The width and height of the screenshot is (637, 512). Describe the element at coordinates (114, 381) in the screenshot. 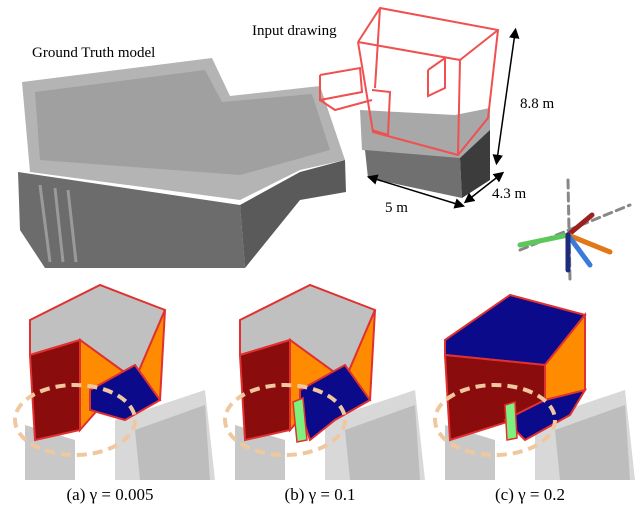

I see `panel-a` at that location.